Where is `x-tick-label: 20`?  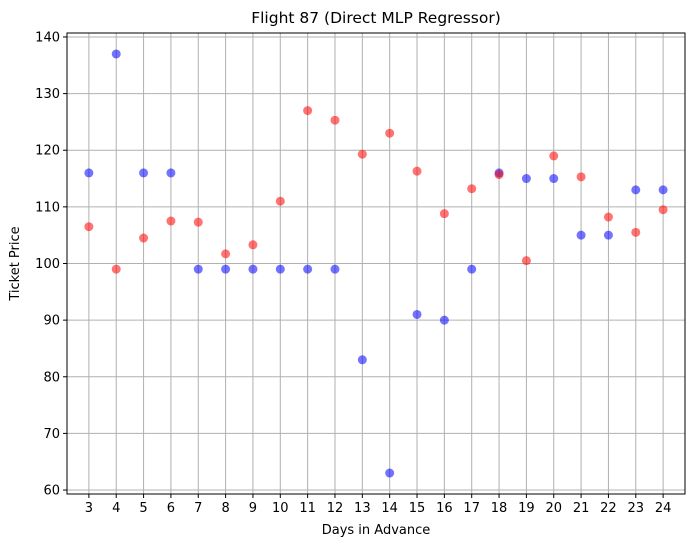
x-tick-label: 20 is located at coordinates (553, 508).